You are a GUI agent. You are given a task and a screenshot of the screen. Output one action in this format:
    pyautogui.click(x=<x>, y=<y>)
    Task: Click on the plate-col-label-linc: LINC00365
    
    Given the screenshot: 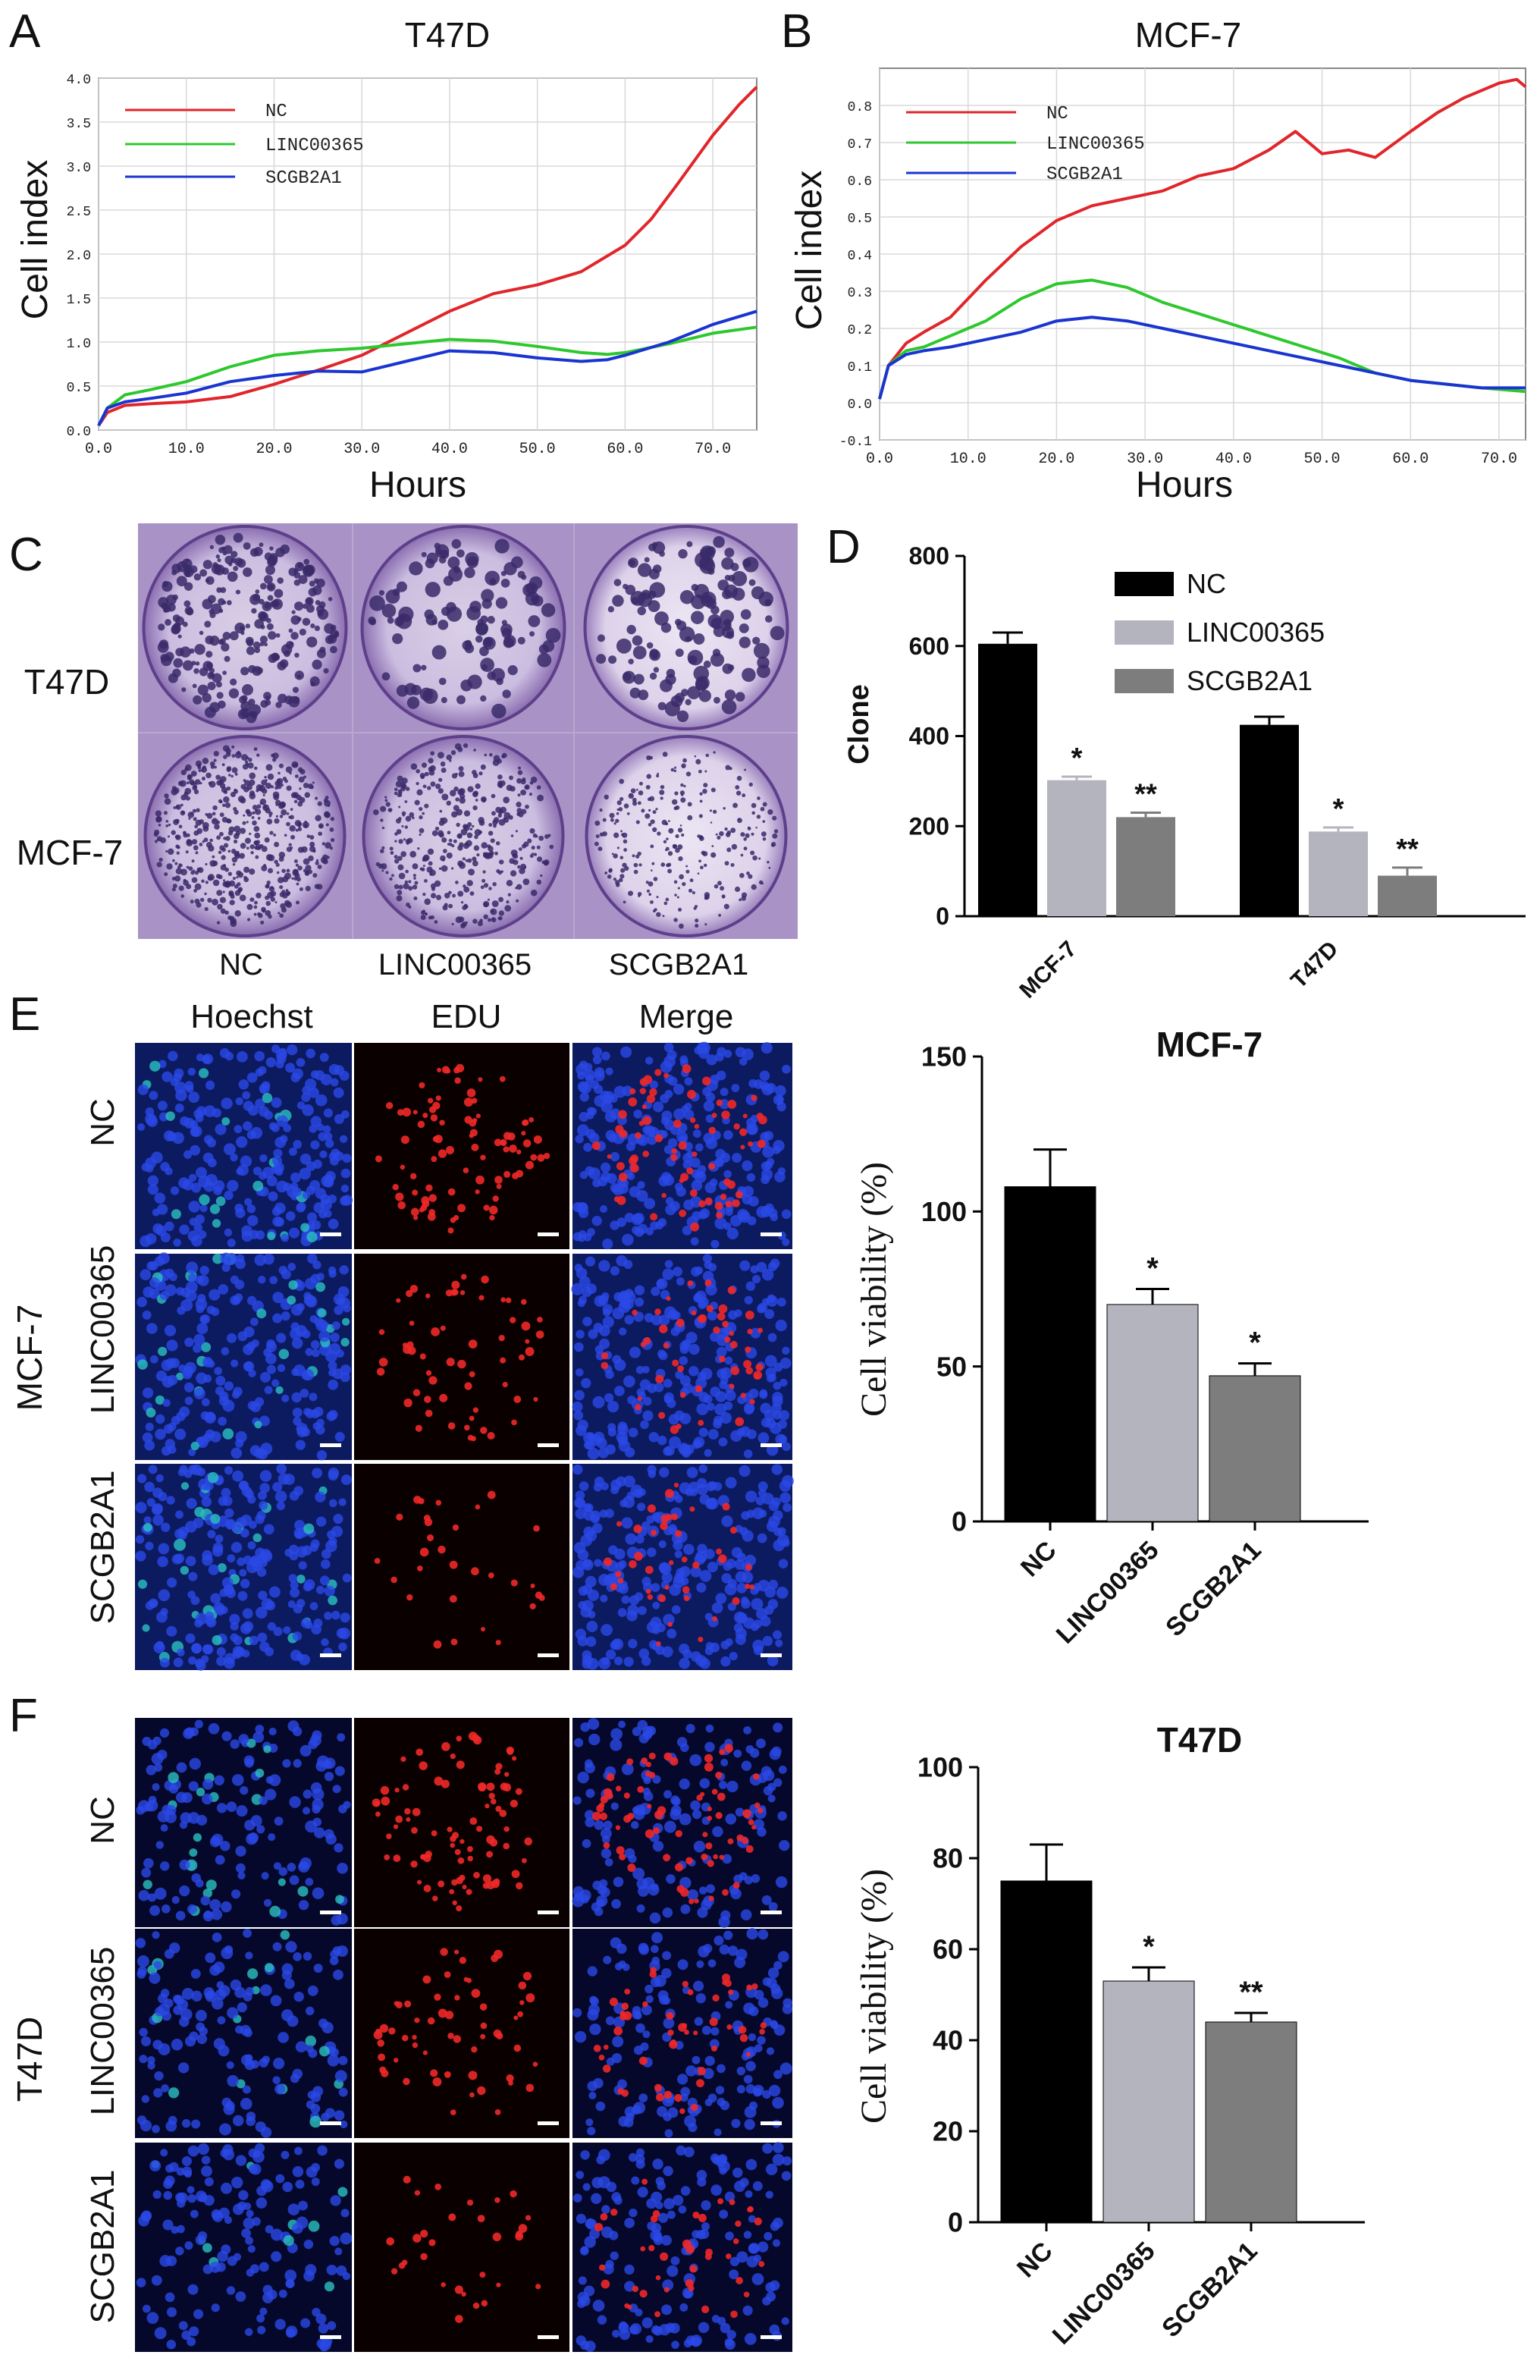 What is the action you would take?
    pyautogui.click(x=455, y=964)
    